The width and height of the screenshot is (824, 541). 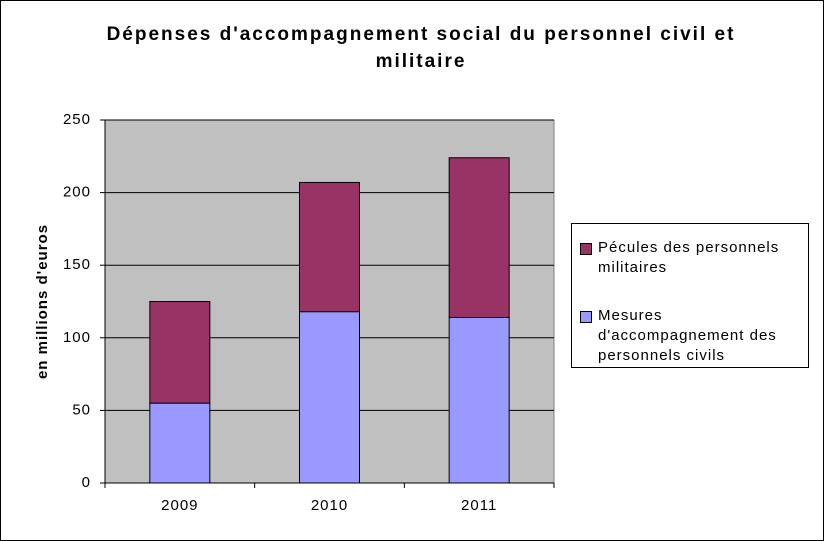 I want to click on y-tick-label: 250, so click(x=77, y=119).